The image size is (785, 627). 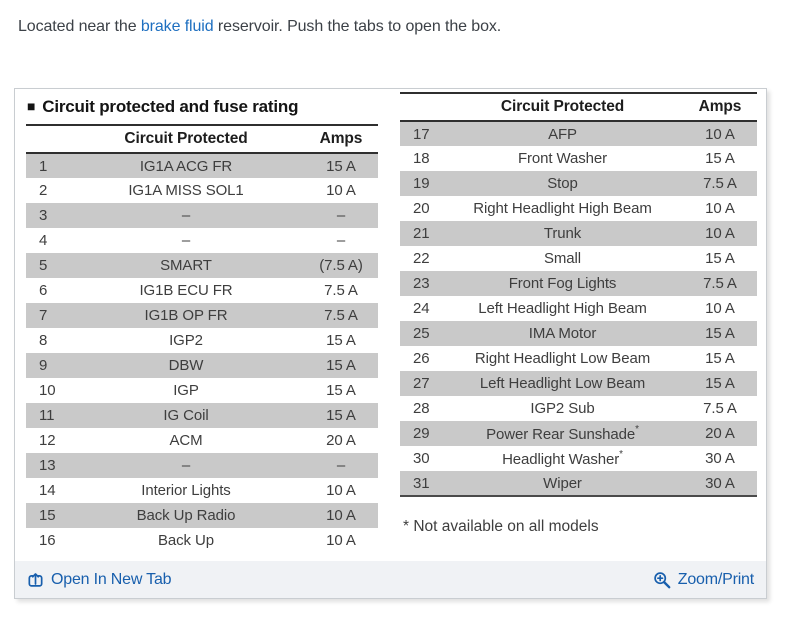 I want to click on cell-circuit: IGP2, so click(x=186, y=340).